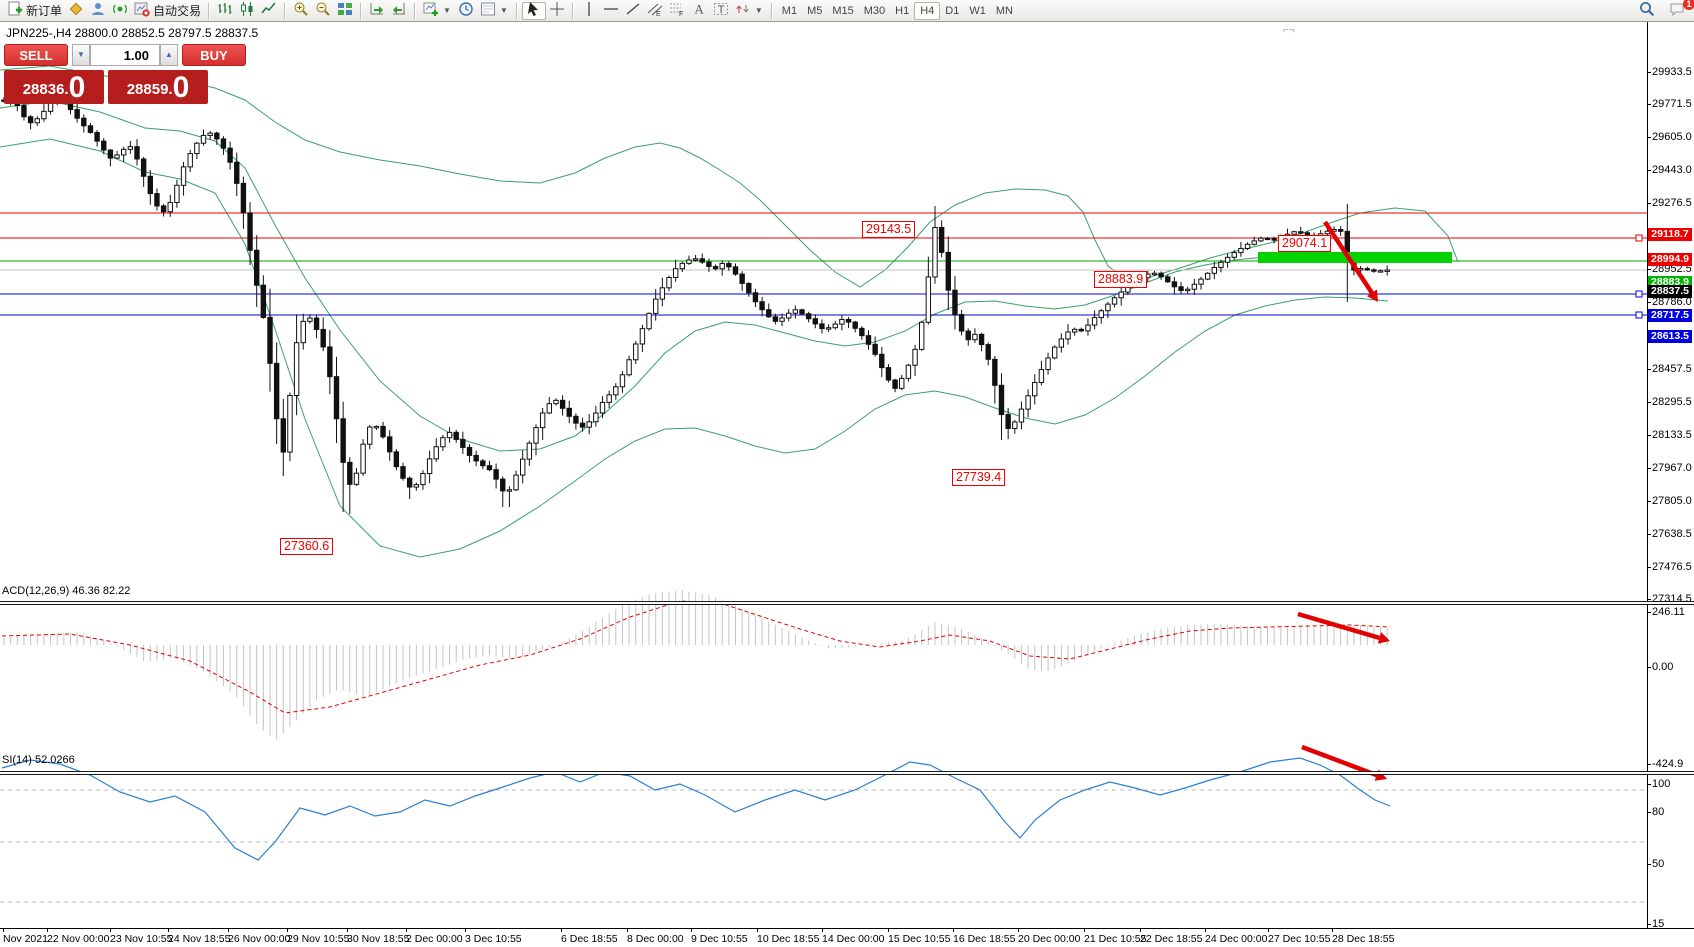 This screenshot has height=947, width=1694. I want to click on auto-scroll-button, so click(377, 11).